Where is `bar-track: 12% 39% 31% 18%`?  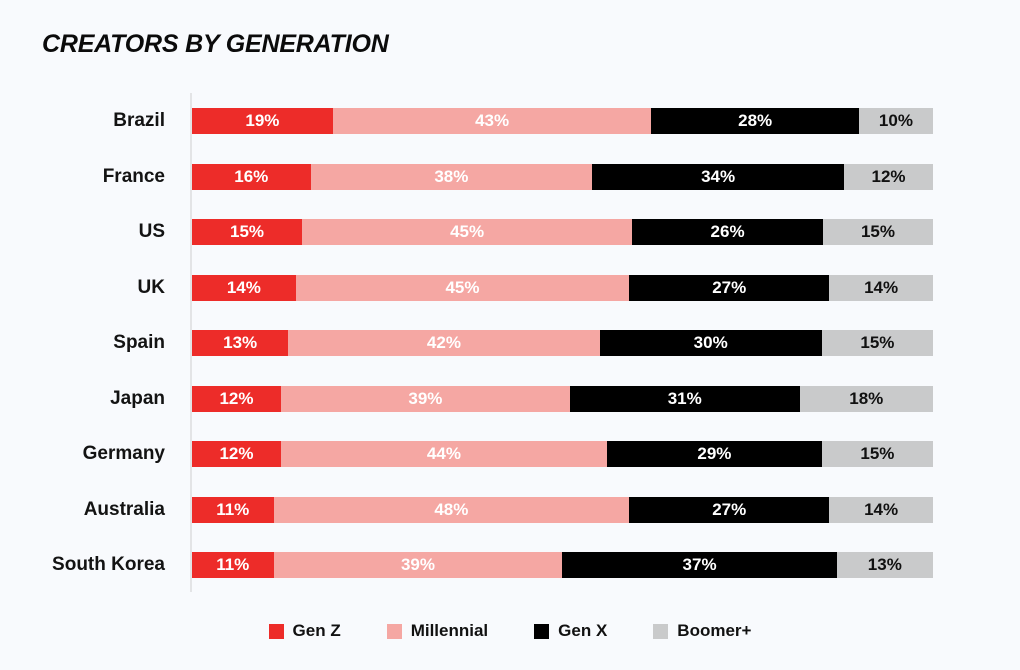
bar-track: 12% 39% 31% 18% is located at coordinates (562, 398).